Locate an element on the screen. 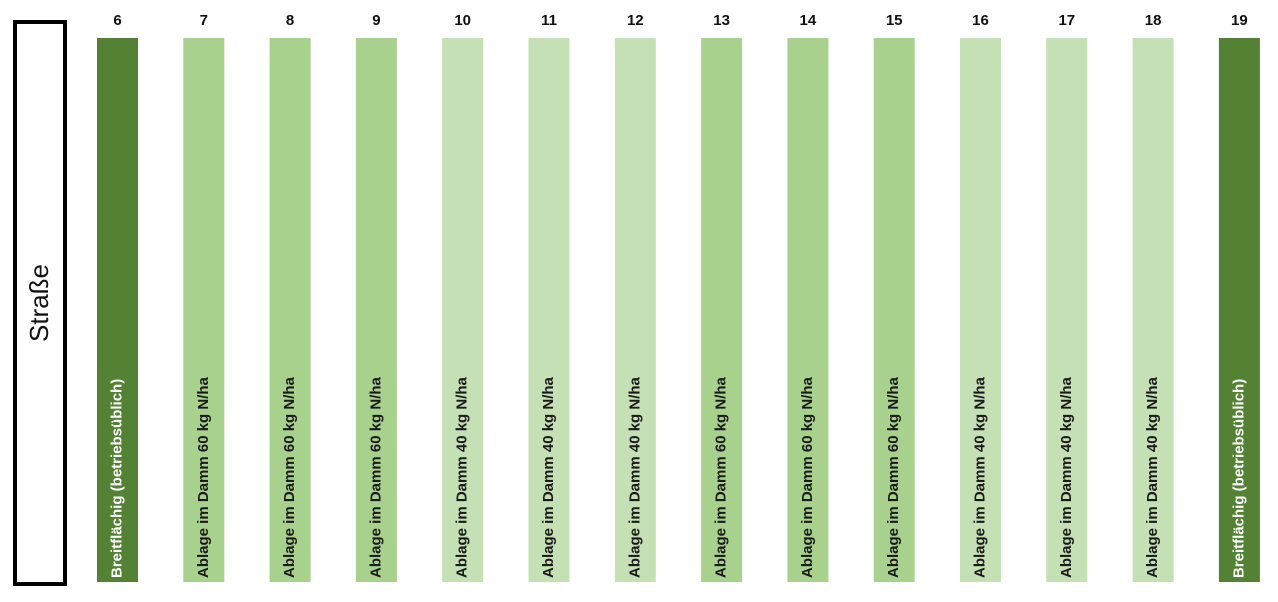 This screenshot has height=602, width=1278. plot-number: 9 is located at coordinates (376, 20).